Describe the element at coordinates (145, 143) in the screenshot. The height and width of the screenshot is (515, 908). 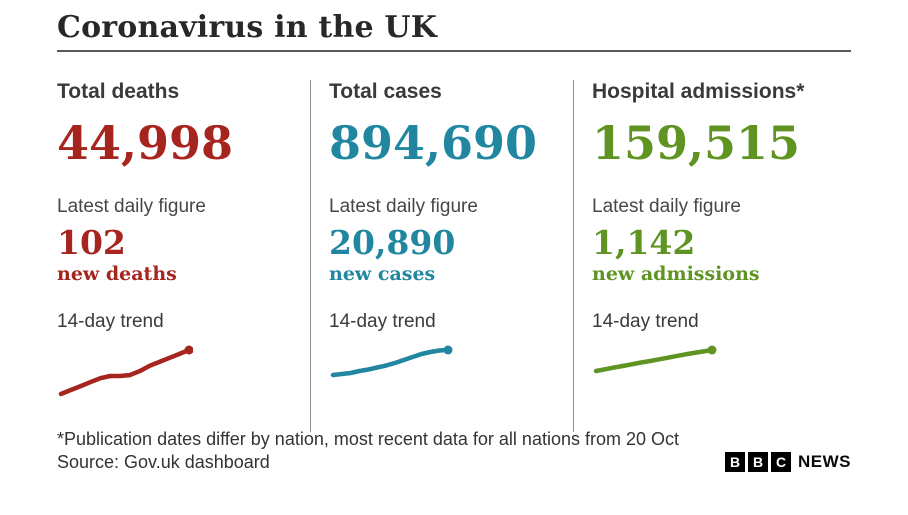
I see `stat-total-value: 44,998` at that location.